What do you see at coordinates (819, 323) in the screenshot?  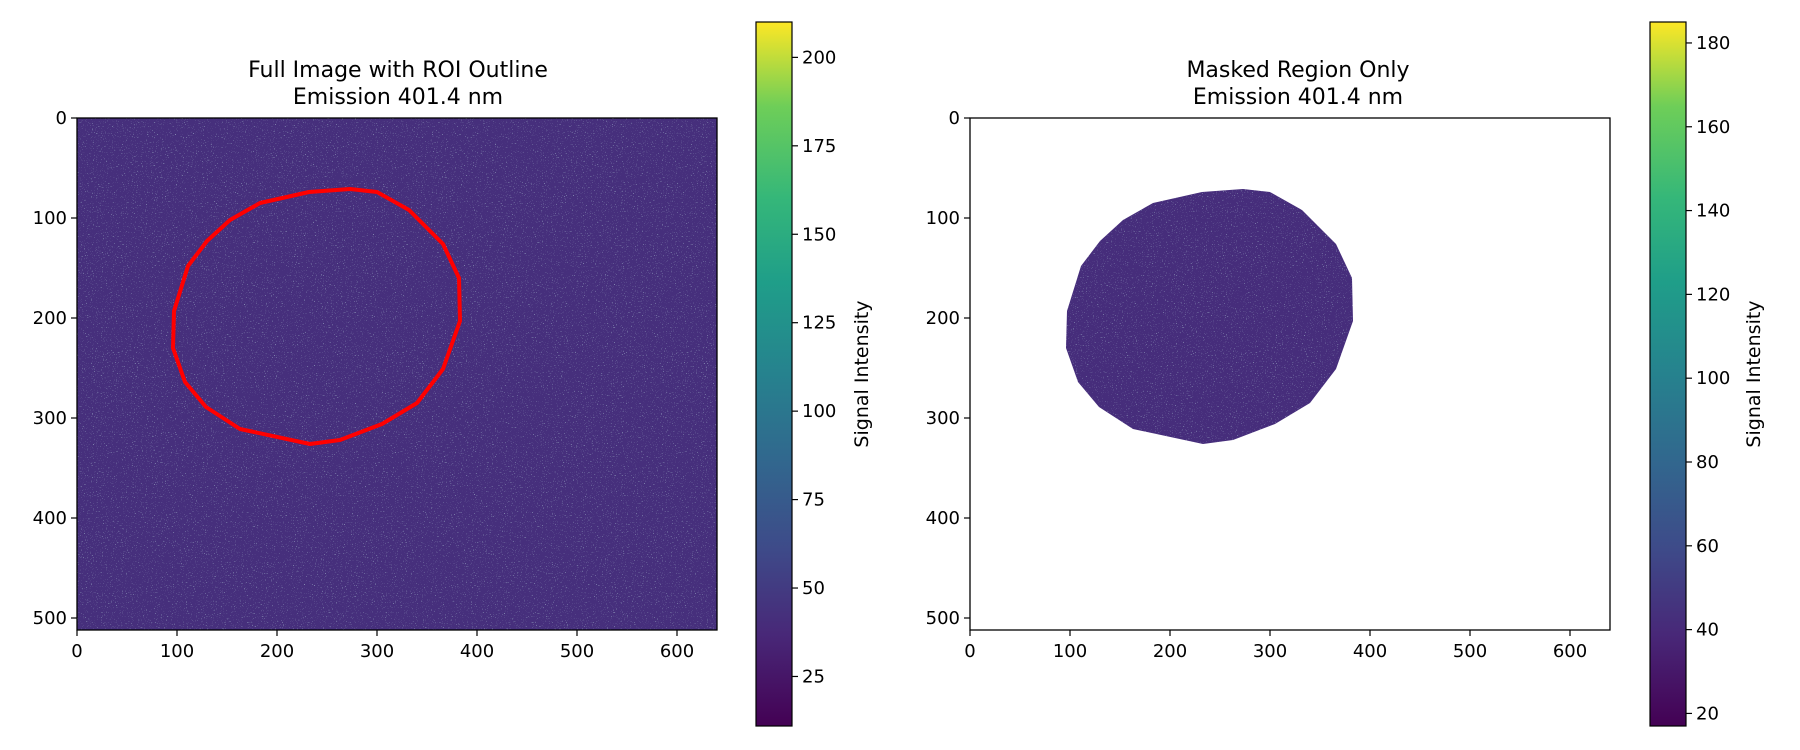 I see `colorbar-tick-label: 125` at bounding box center [819, 323].